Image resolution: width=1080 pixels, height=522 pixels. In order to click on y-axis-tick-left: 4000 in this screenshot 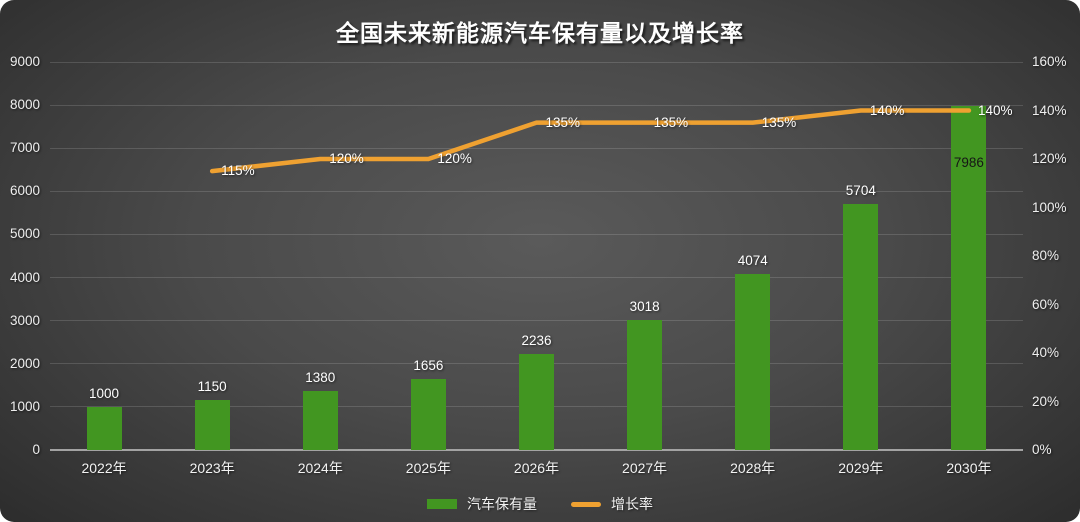, I will do `click(24, 277)`.